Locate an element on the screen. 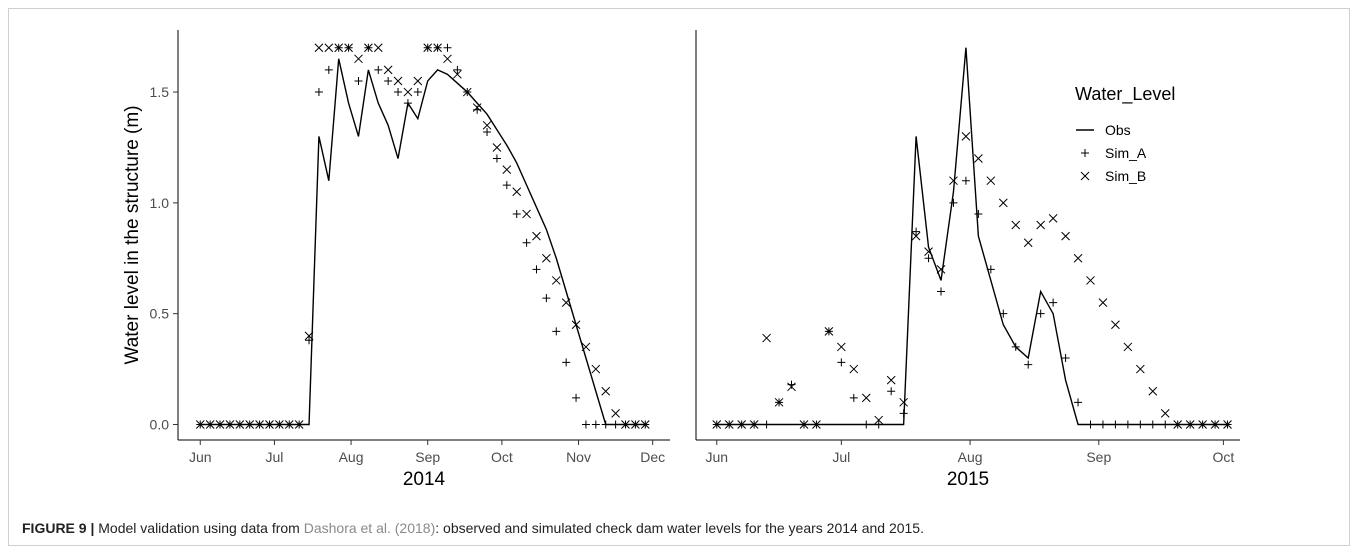  x-tick-label: Aug is located at coordinates (351, 457).